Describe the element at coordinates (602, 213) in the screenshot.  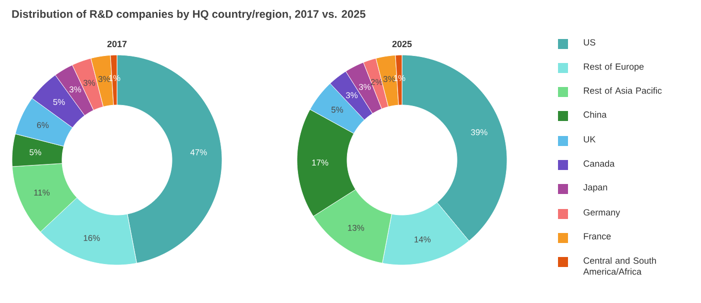
I see `legend-label: Germany` at that location.